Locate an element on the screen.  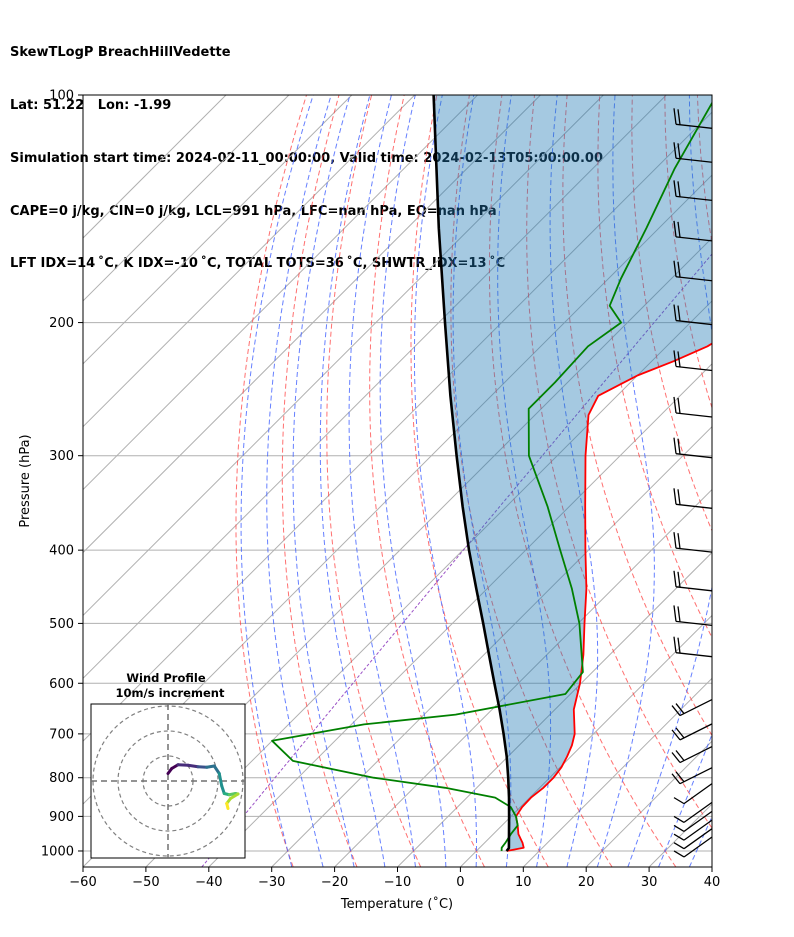
header-title: SkewTLogP BreachHillVedette is located at coordinates (120, 53).